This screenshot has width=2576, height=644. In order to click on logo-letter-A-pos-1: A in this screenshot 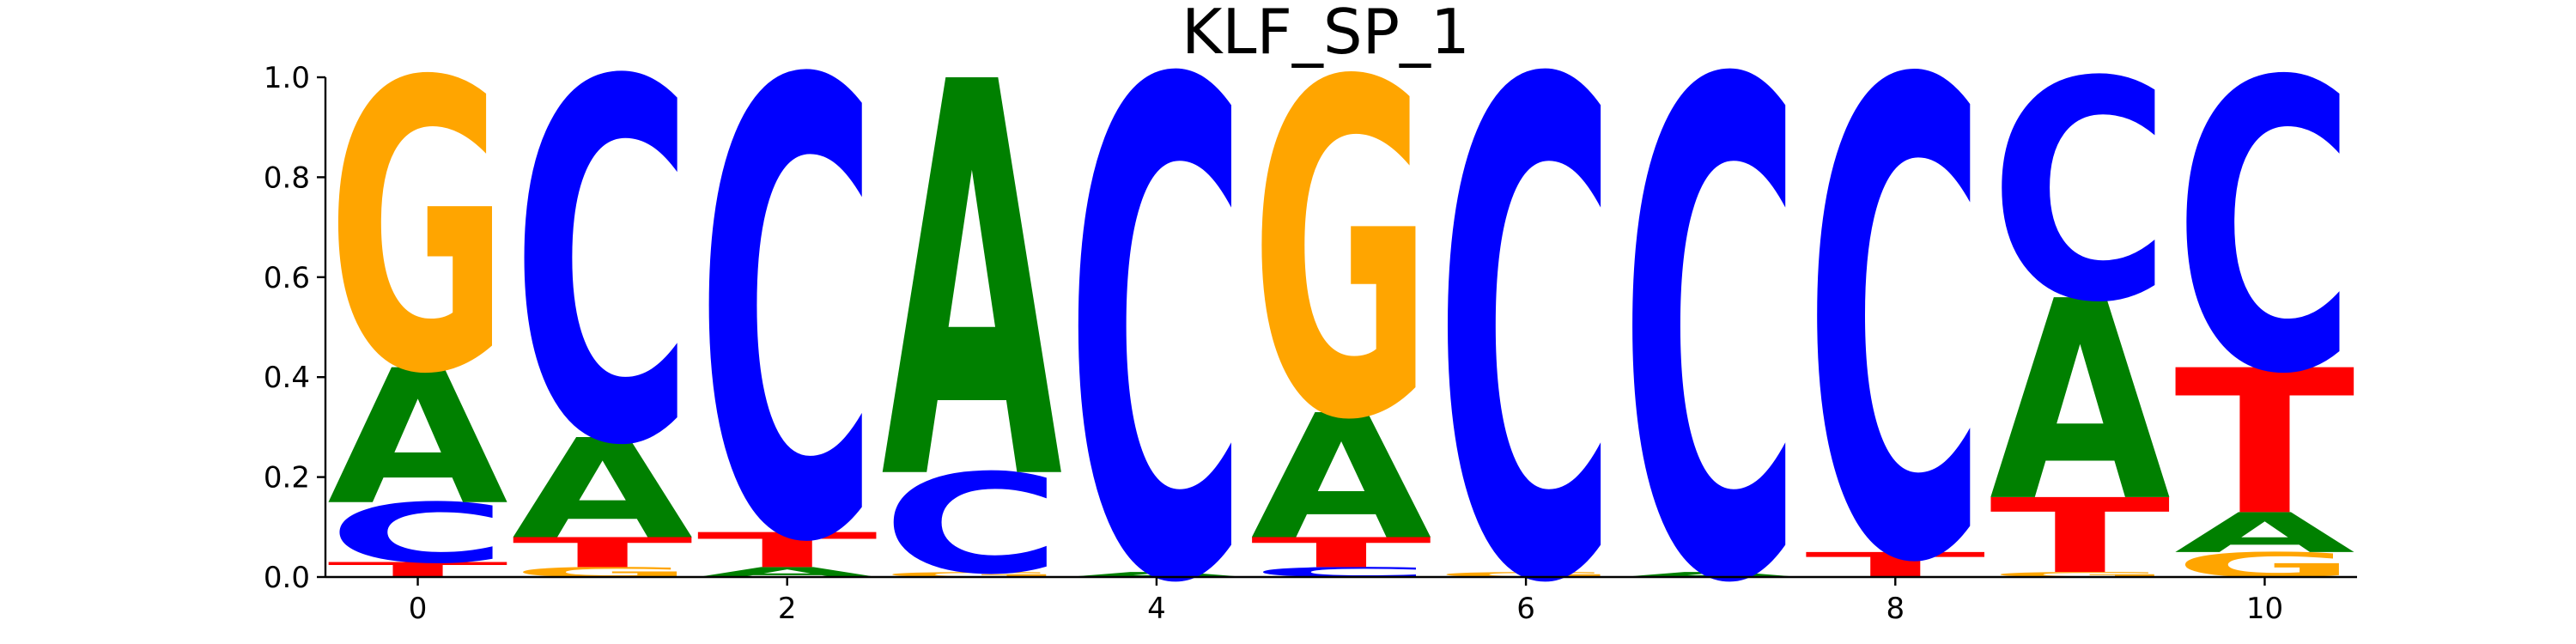, I will do `click(602, 490)`.